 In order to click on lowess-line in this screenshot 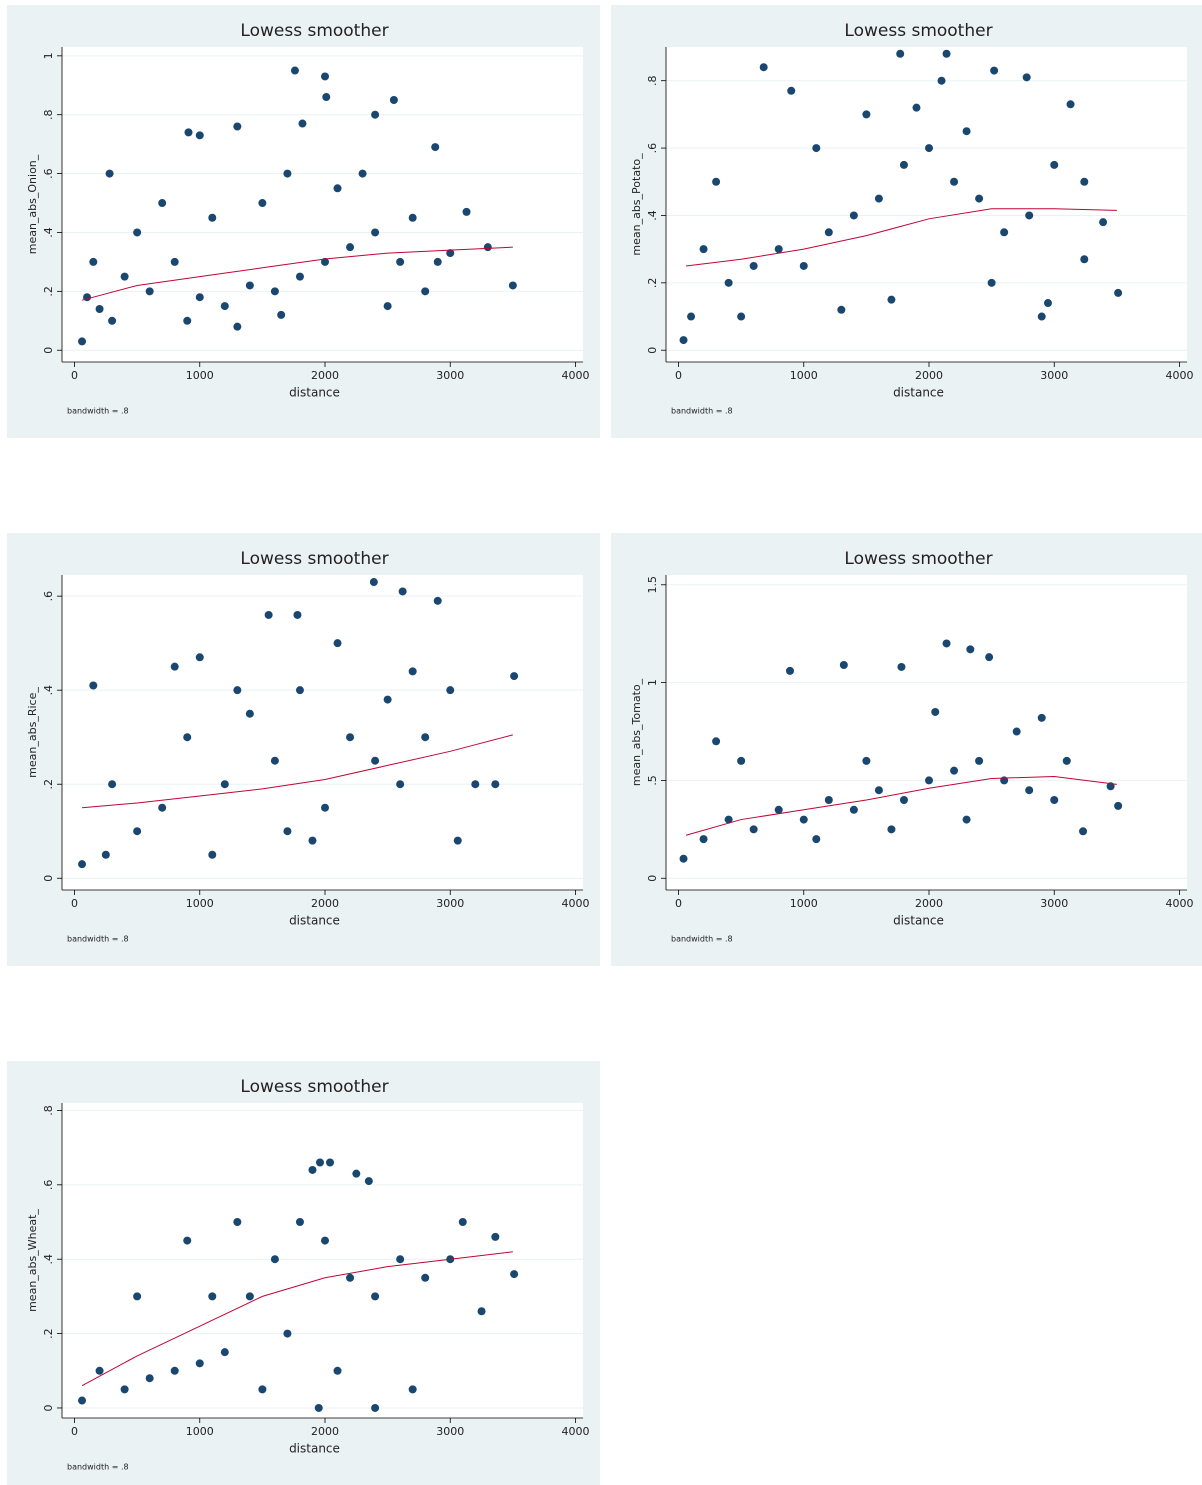, I will do `click(297, 273)`.